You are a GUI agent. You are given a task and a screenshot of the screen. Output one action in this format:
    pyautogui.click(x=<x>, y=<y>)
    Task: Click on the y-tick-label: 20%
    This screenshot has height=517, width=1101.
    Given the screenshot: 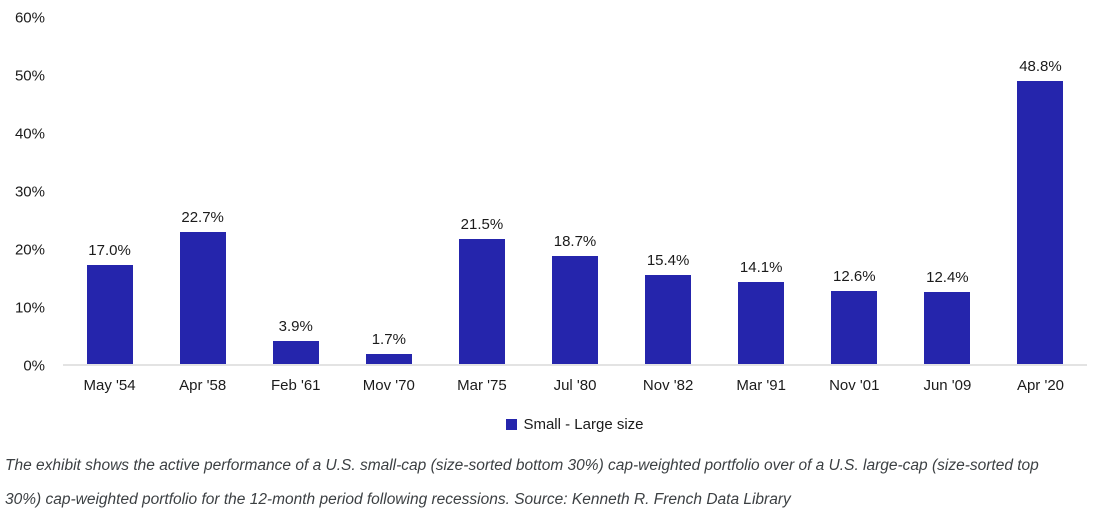 What is the action you would take?
    pyautogui.click(x=29, y=250)
    